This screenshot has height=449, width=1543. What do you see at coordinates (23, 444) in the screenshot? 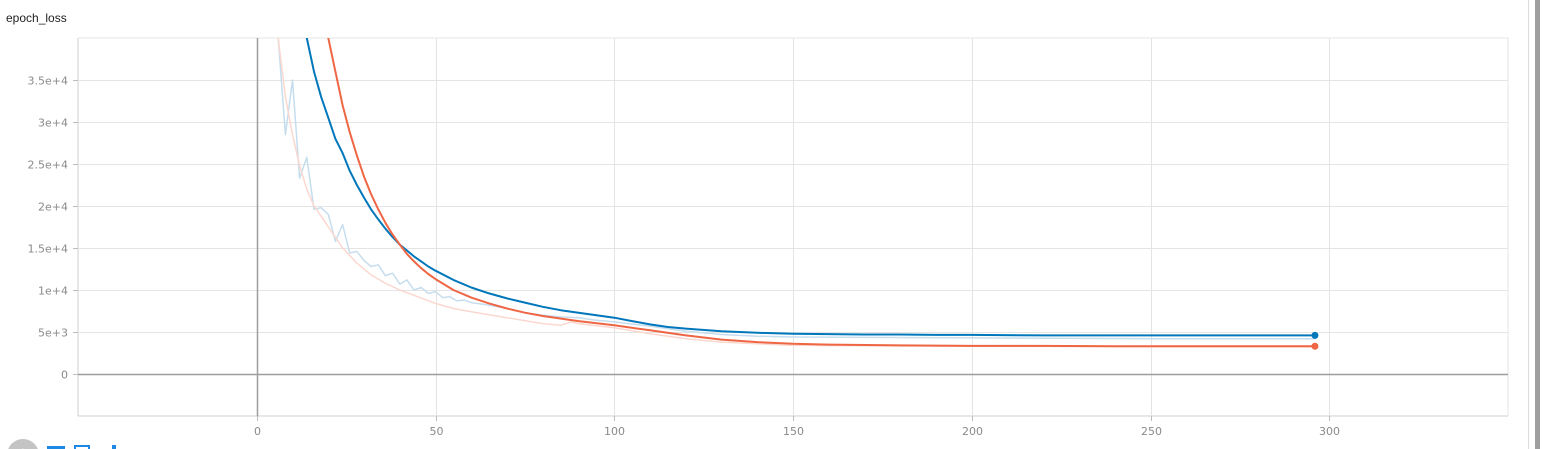
I see `expand-button: ↕` at bounding box center [23, 444].